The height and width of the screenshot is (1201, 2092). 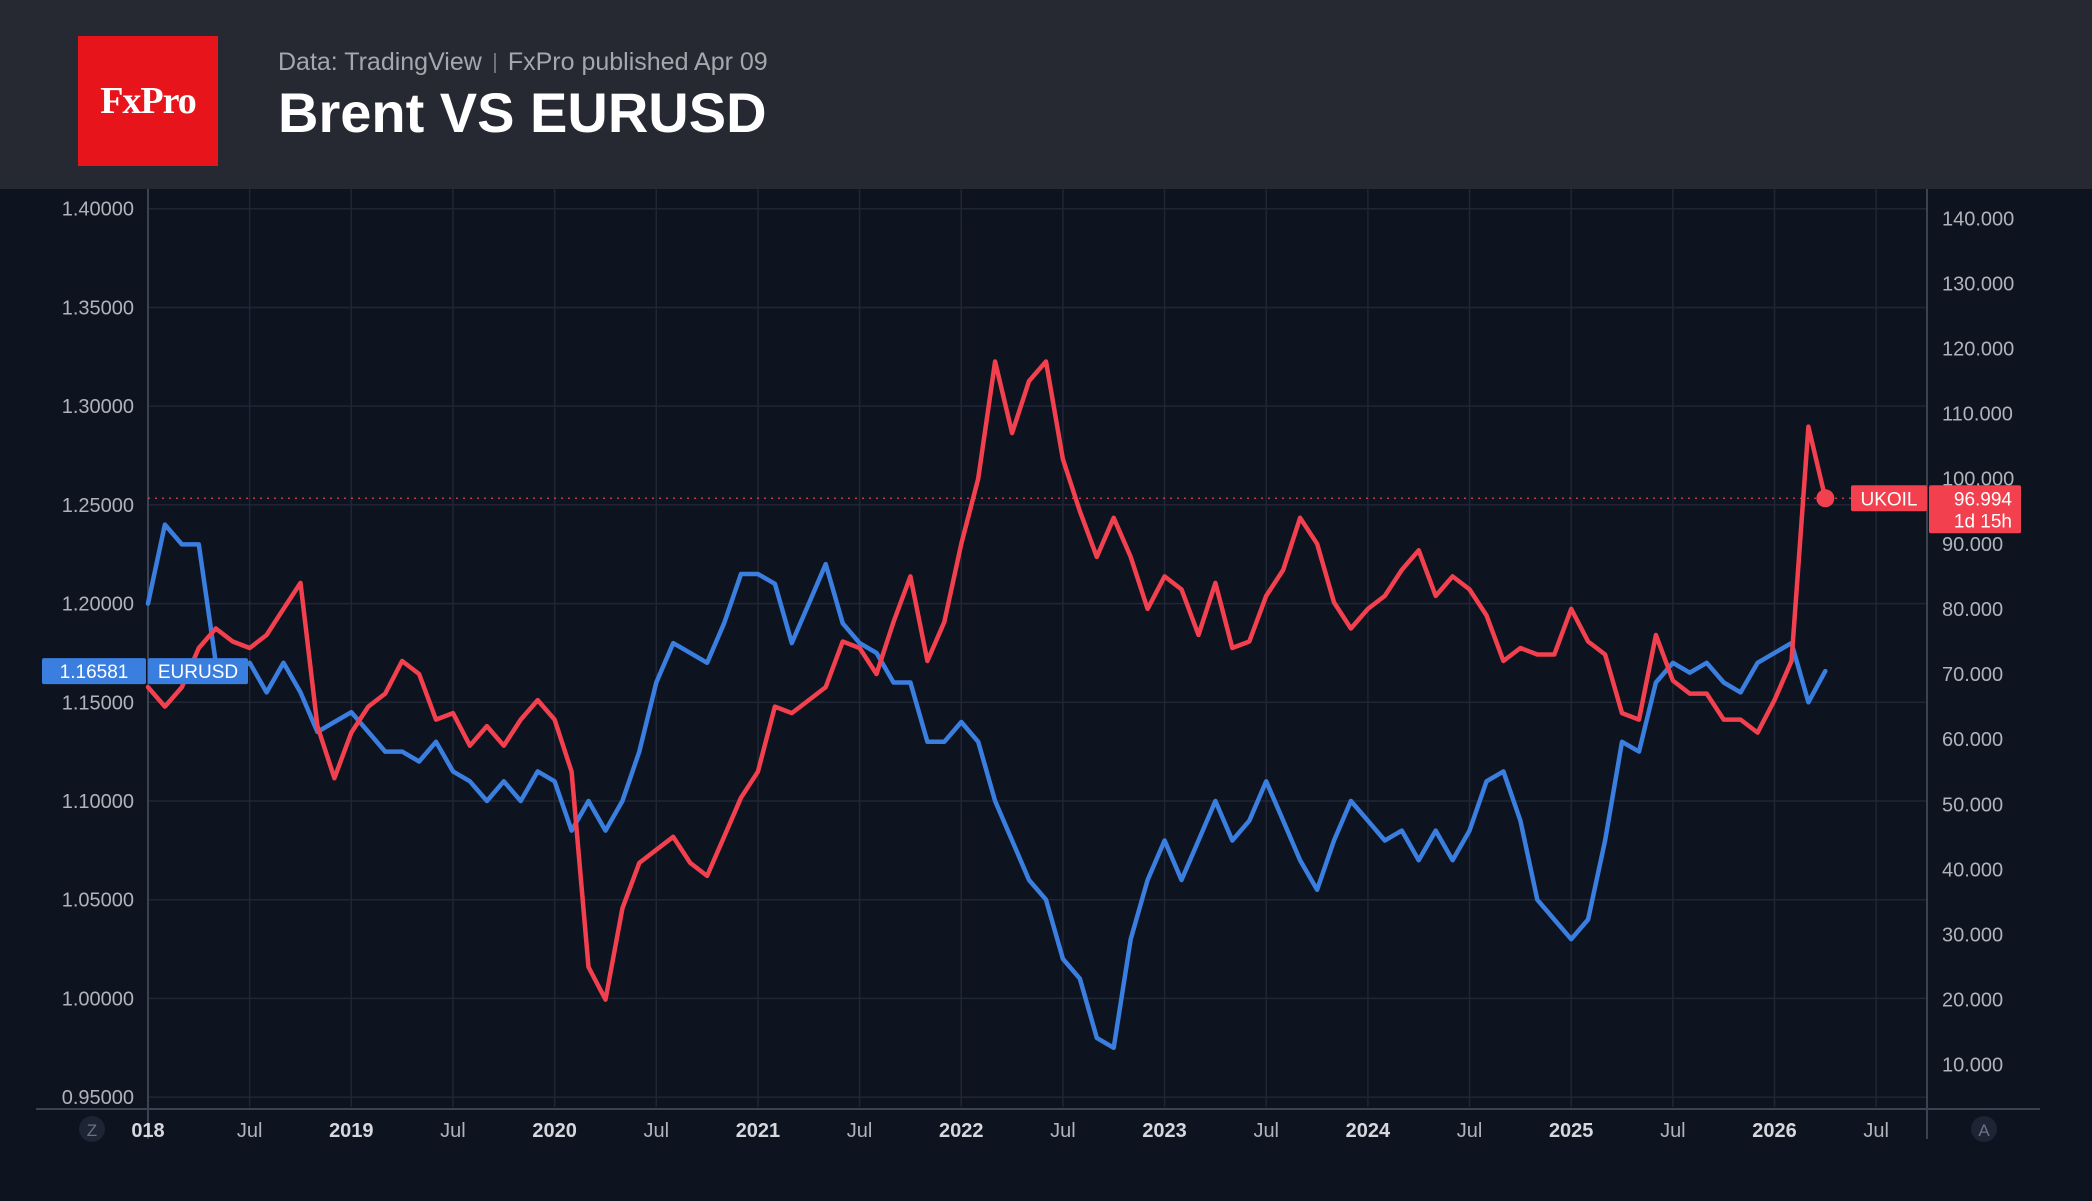 I want to click on ukoil-tag-label: UKOIL, so click(x=1888, y=499).